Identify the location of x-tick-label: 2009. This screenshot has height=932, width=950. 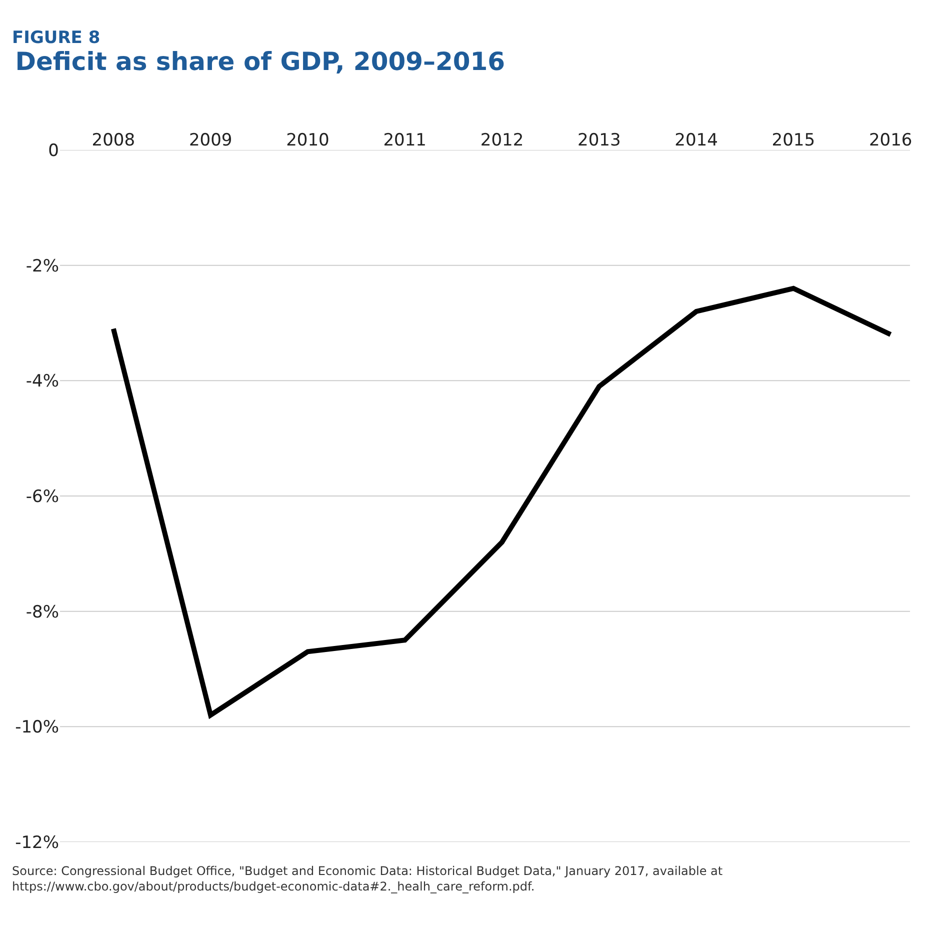
(210, 140).